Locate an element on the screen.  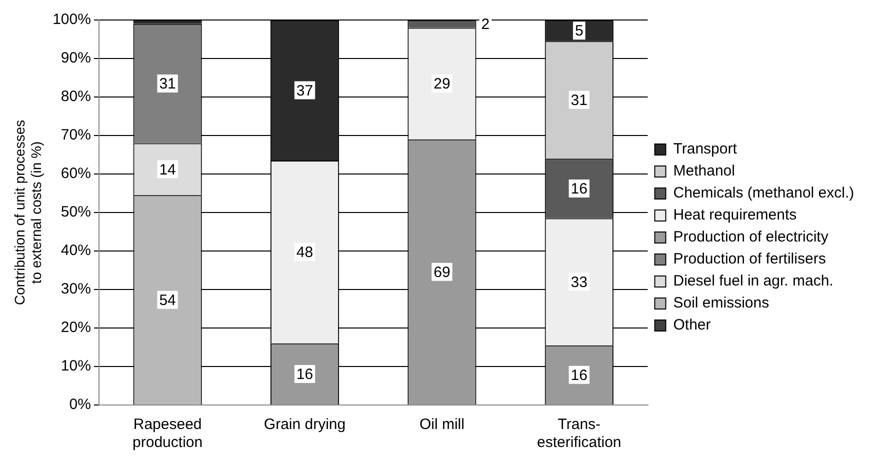
y-tick-label: 80% is located at coordinates (75, 97).